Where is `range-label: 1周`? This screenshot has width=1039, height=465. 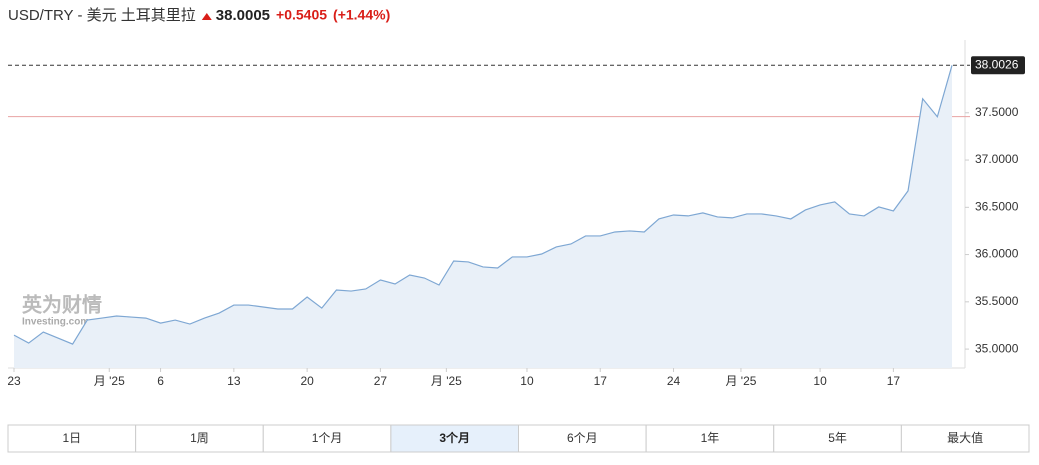 range-label: 1周 is located at coordinates (199, 438).